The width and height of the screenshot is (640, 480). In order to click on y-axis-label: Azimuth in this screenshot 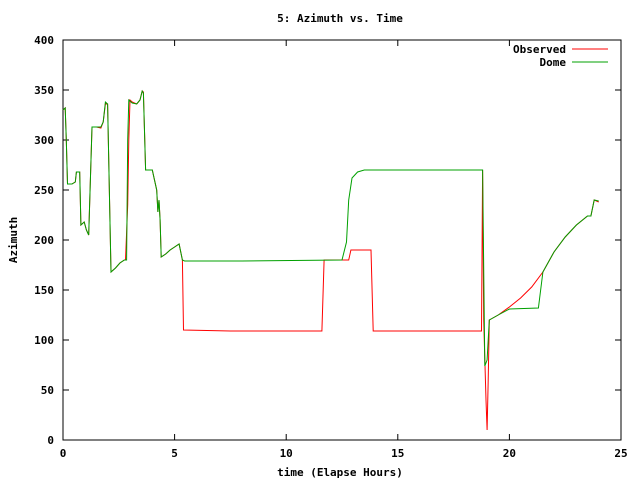, I will do `click(13, 240)`.